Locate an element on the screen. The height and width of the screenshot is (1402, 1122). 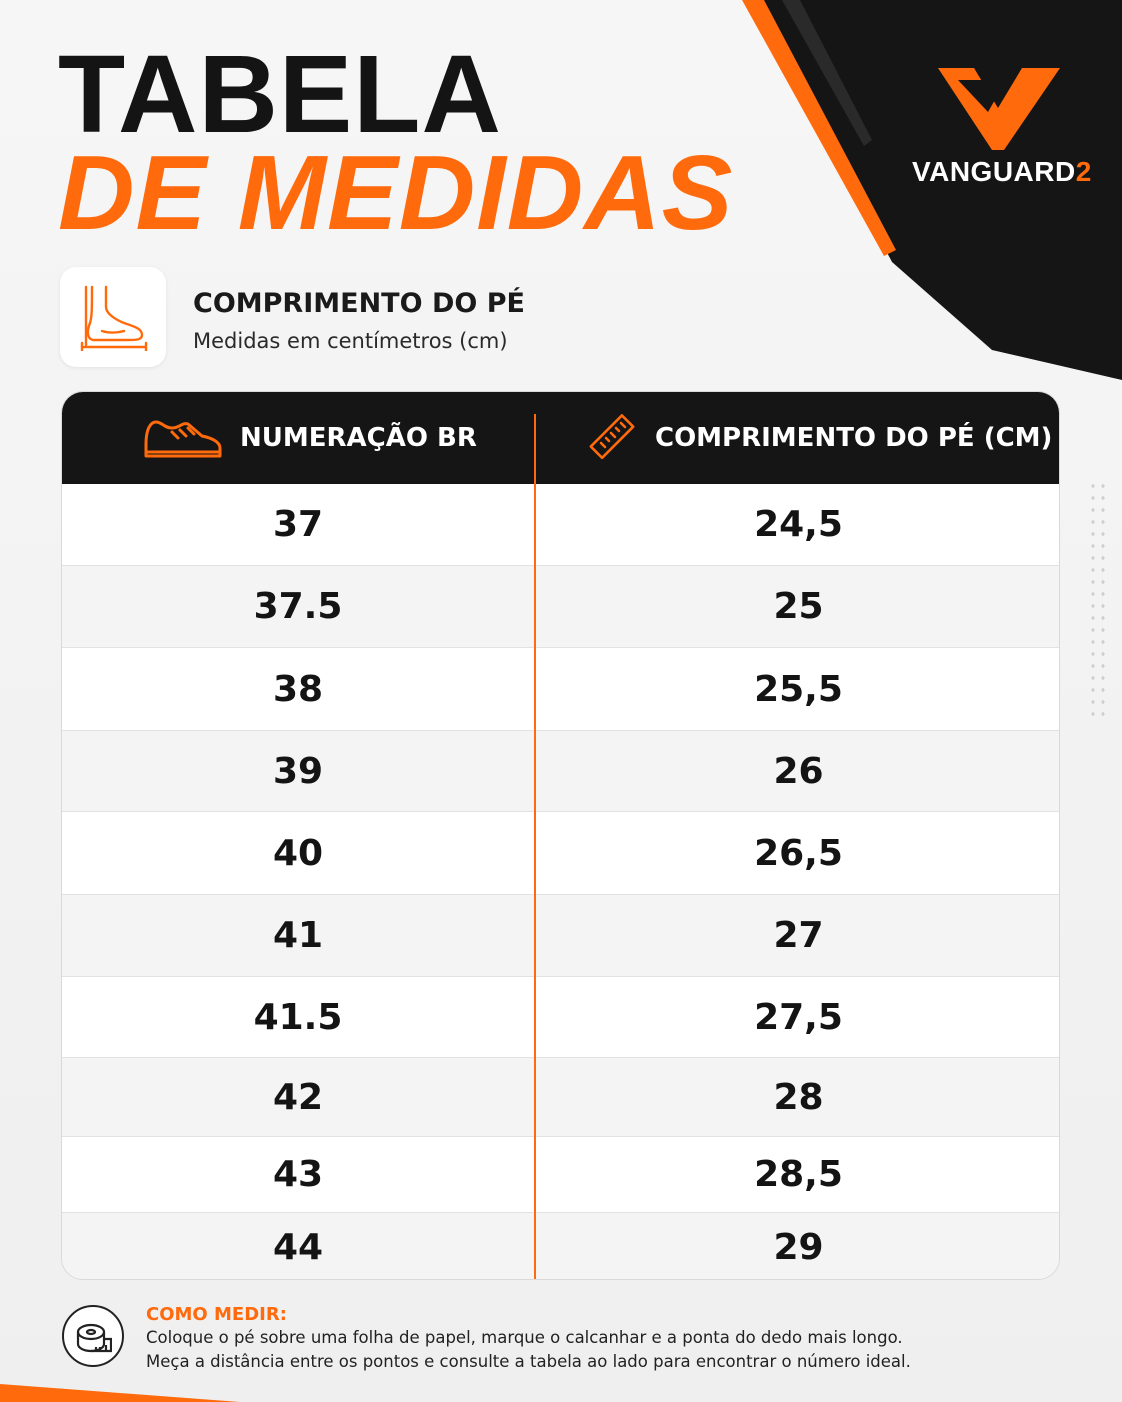
table-row: 40 26,5 is located at coordinates (560, 853).